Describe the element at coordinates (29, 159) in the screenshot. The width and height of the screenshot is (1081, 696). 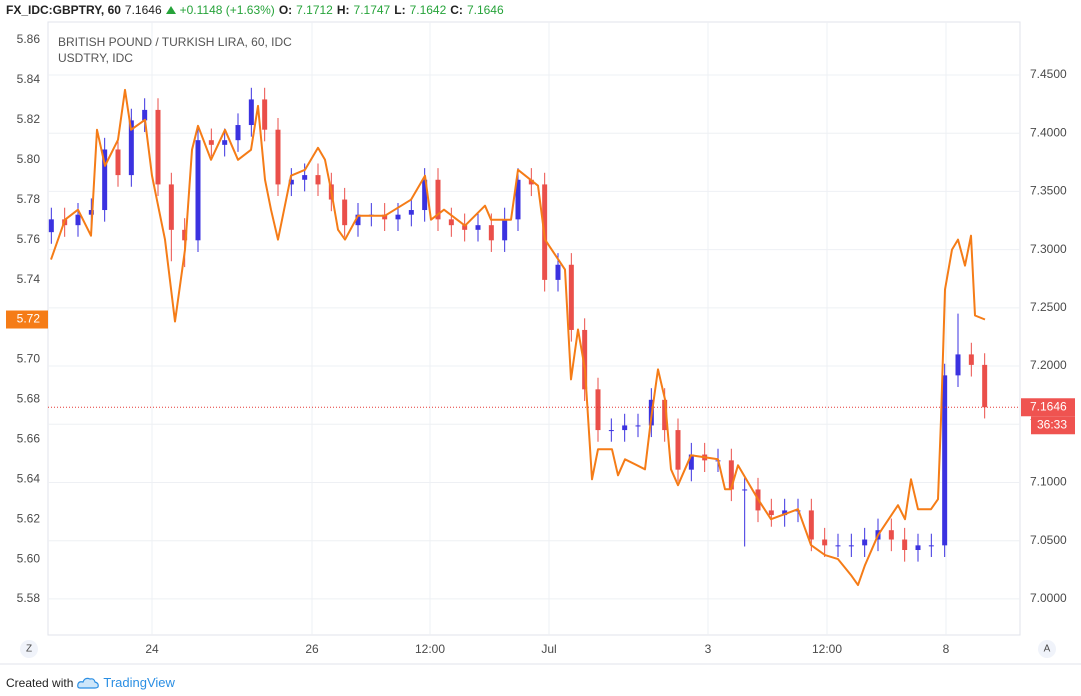
I see `y-tick-label: 5.80` at that location.